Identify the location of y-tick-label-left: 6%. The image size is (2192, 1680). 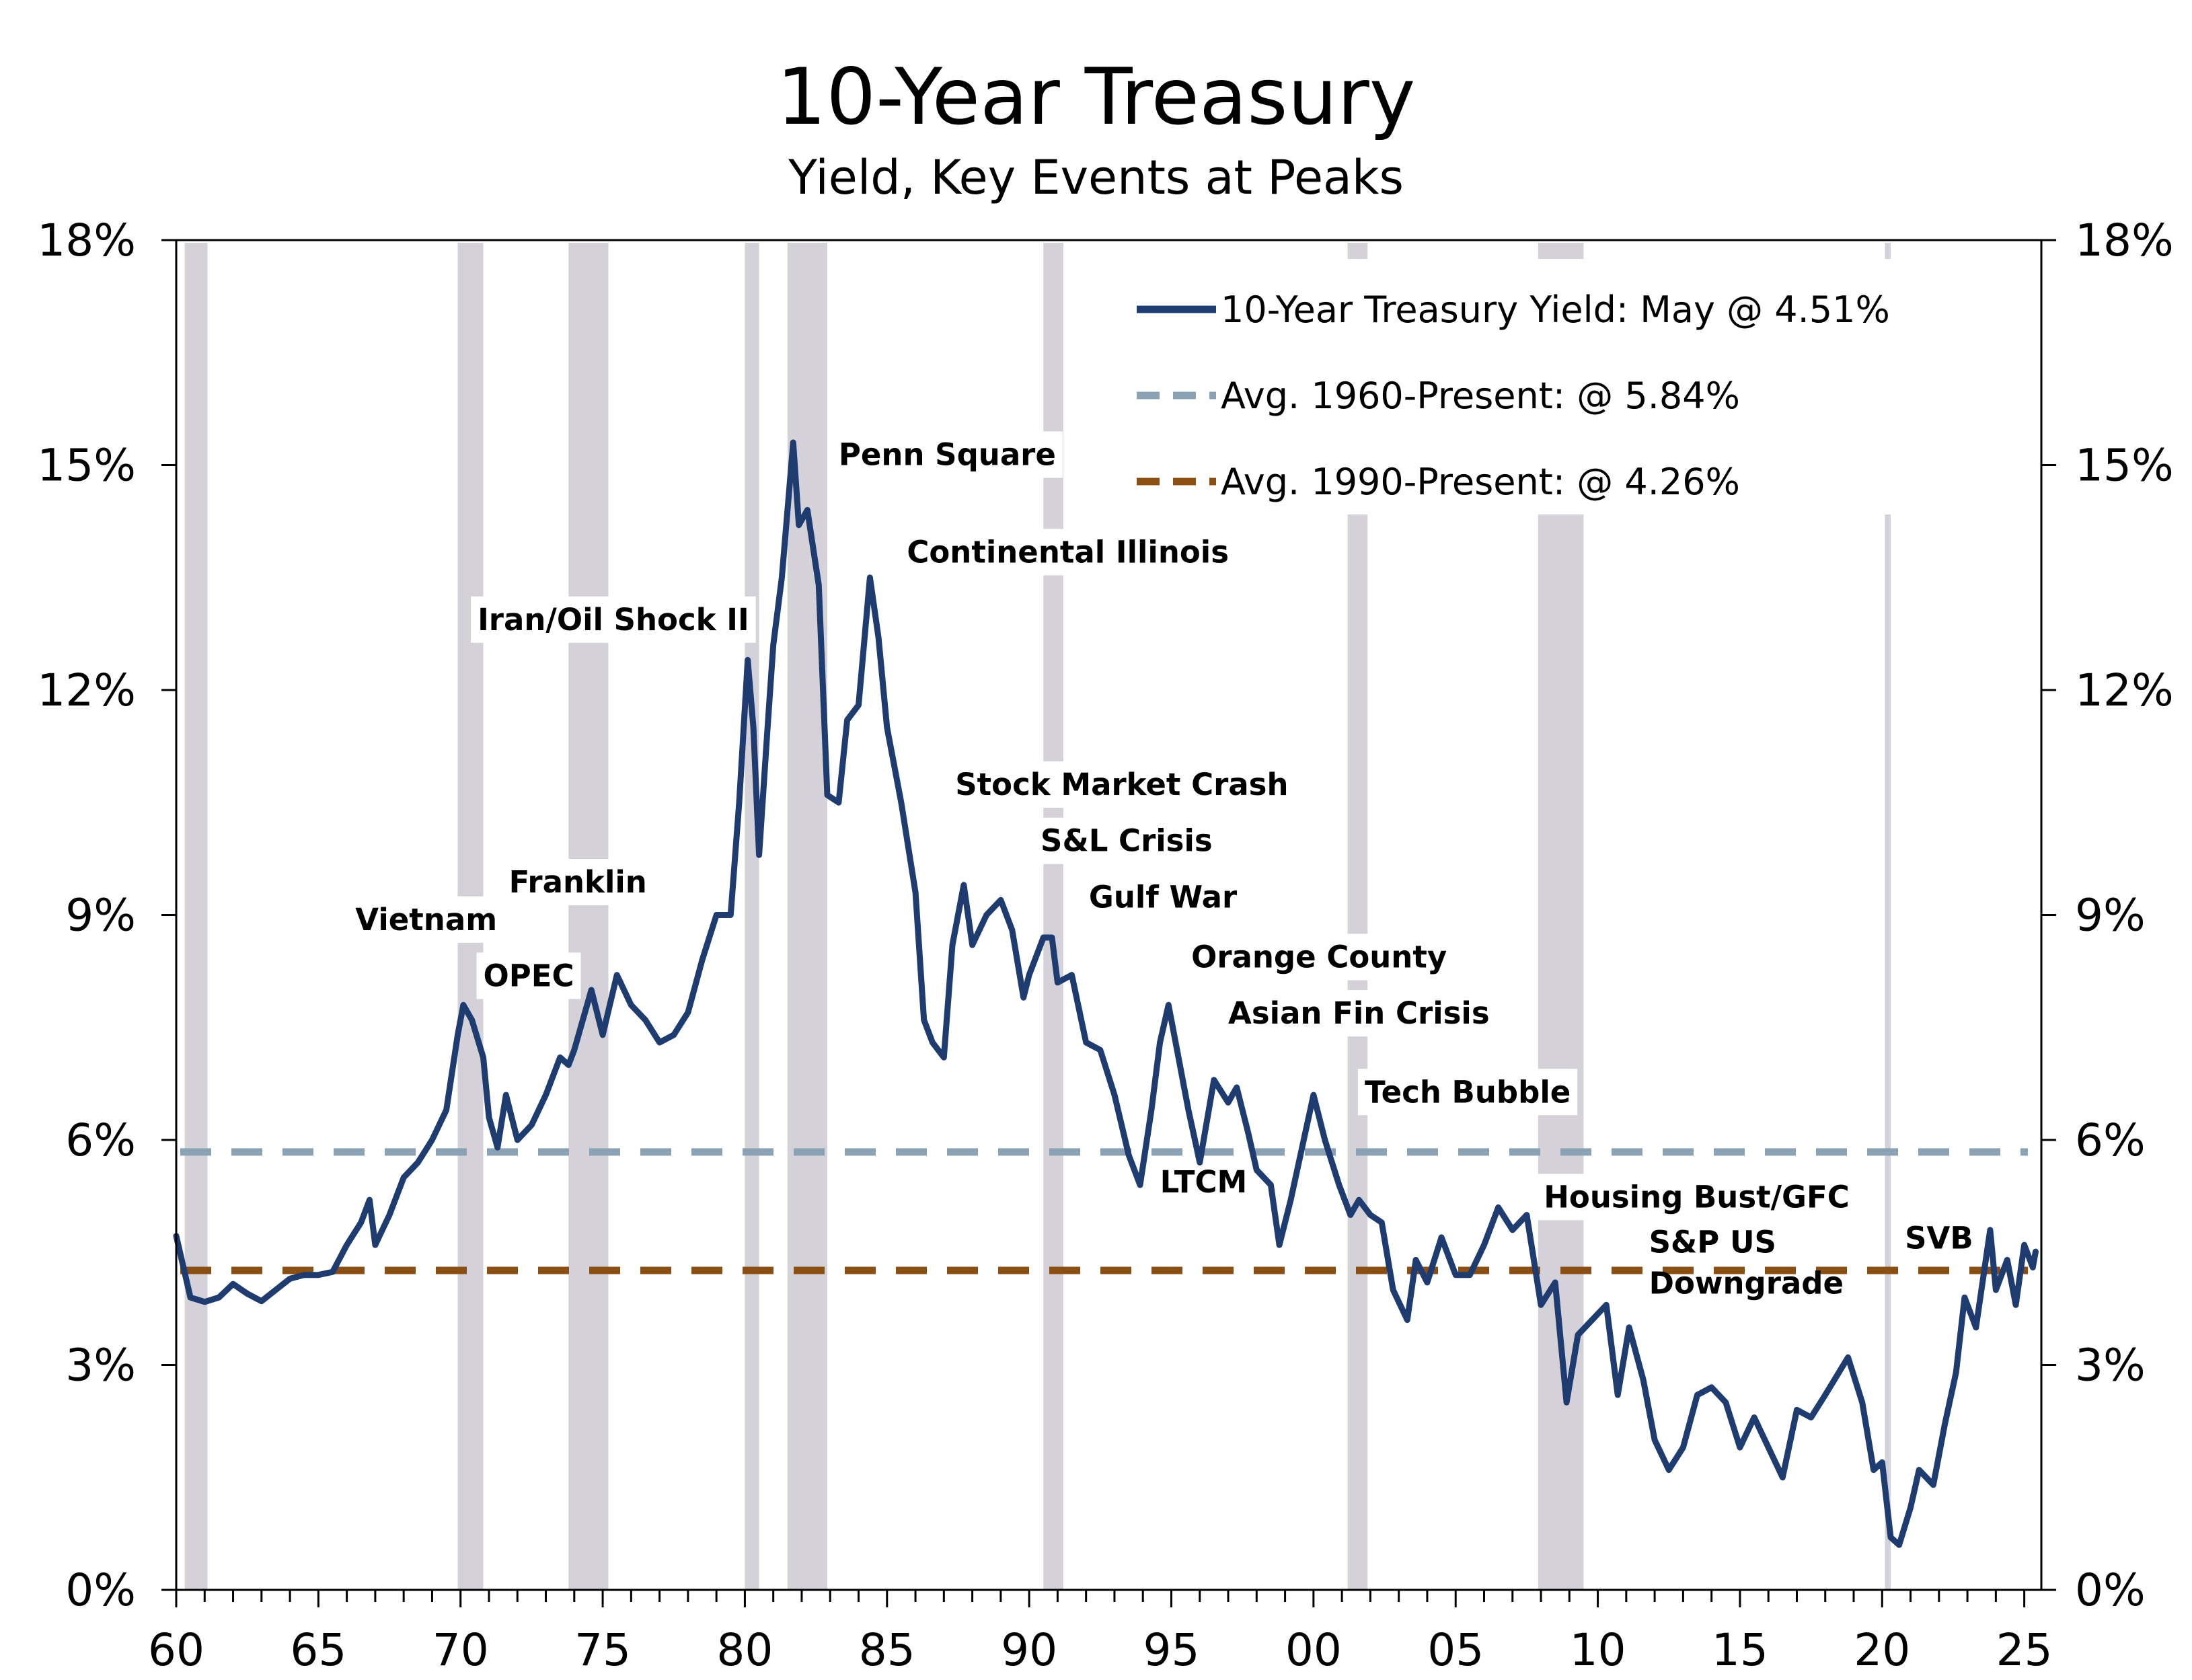
(100, 1140).